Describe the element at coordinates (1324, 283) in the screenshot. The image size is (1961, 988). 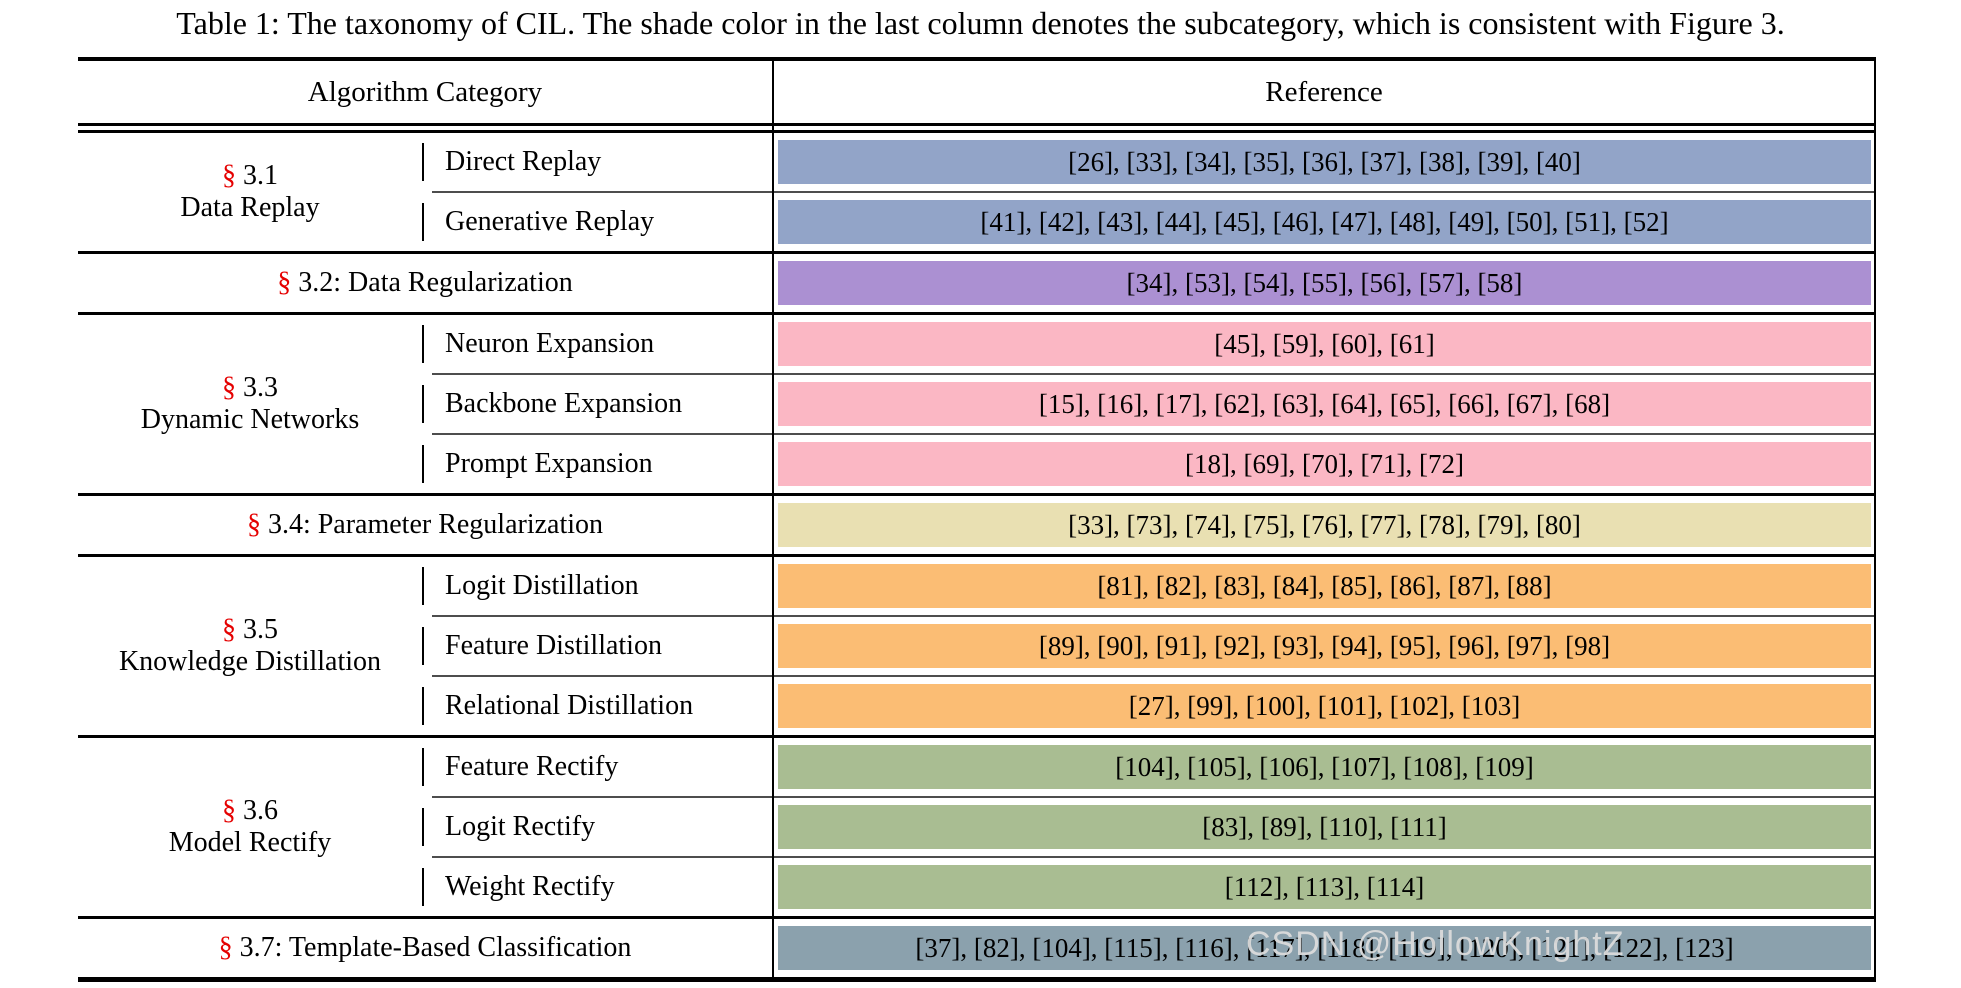
I see `reference-bar: [34], [53], [54], [55], [56], [57], [58]` at that location.